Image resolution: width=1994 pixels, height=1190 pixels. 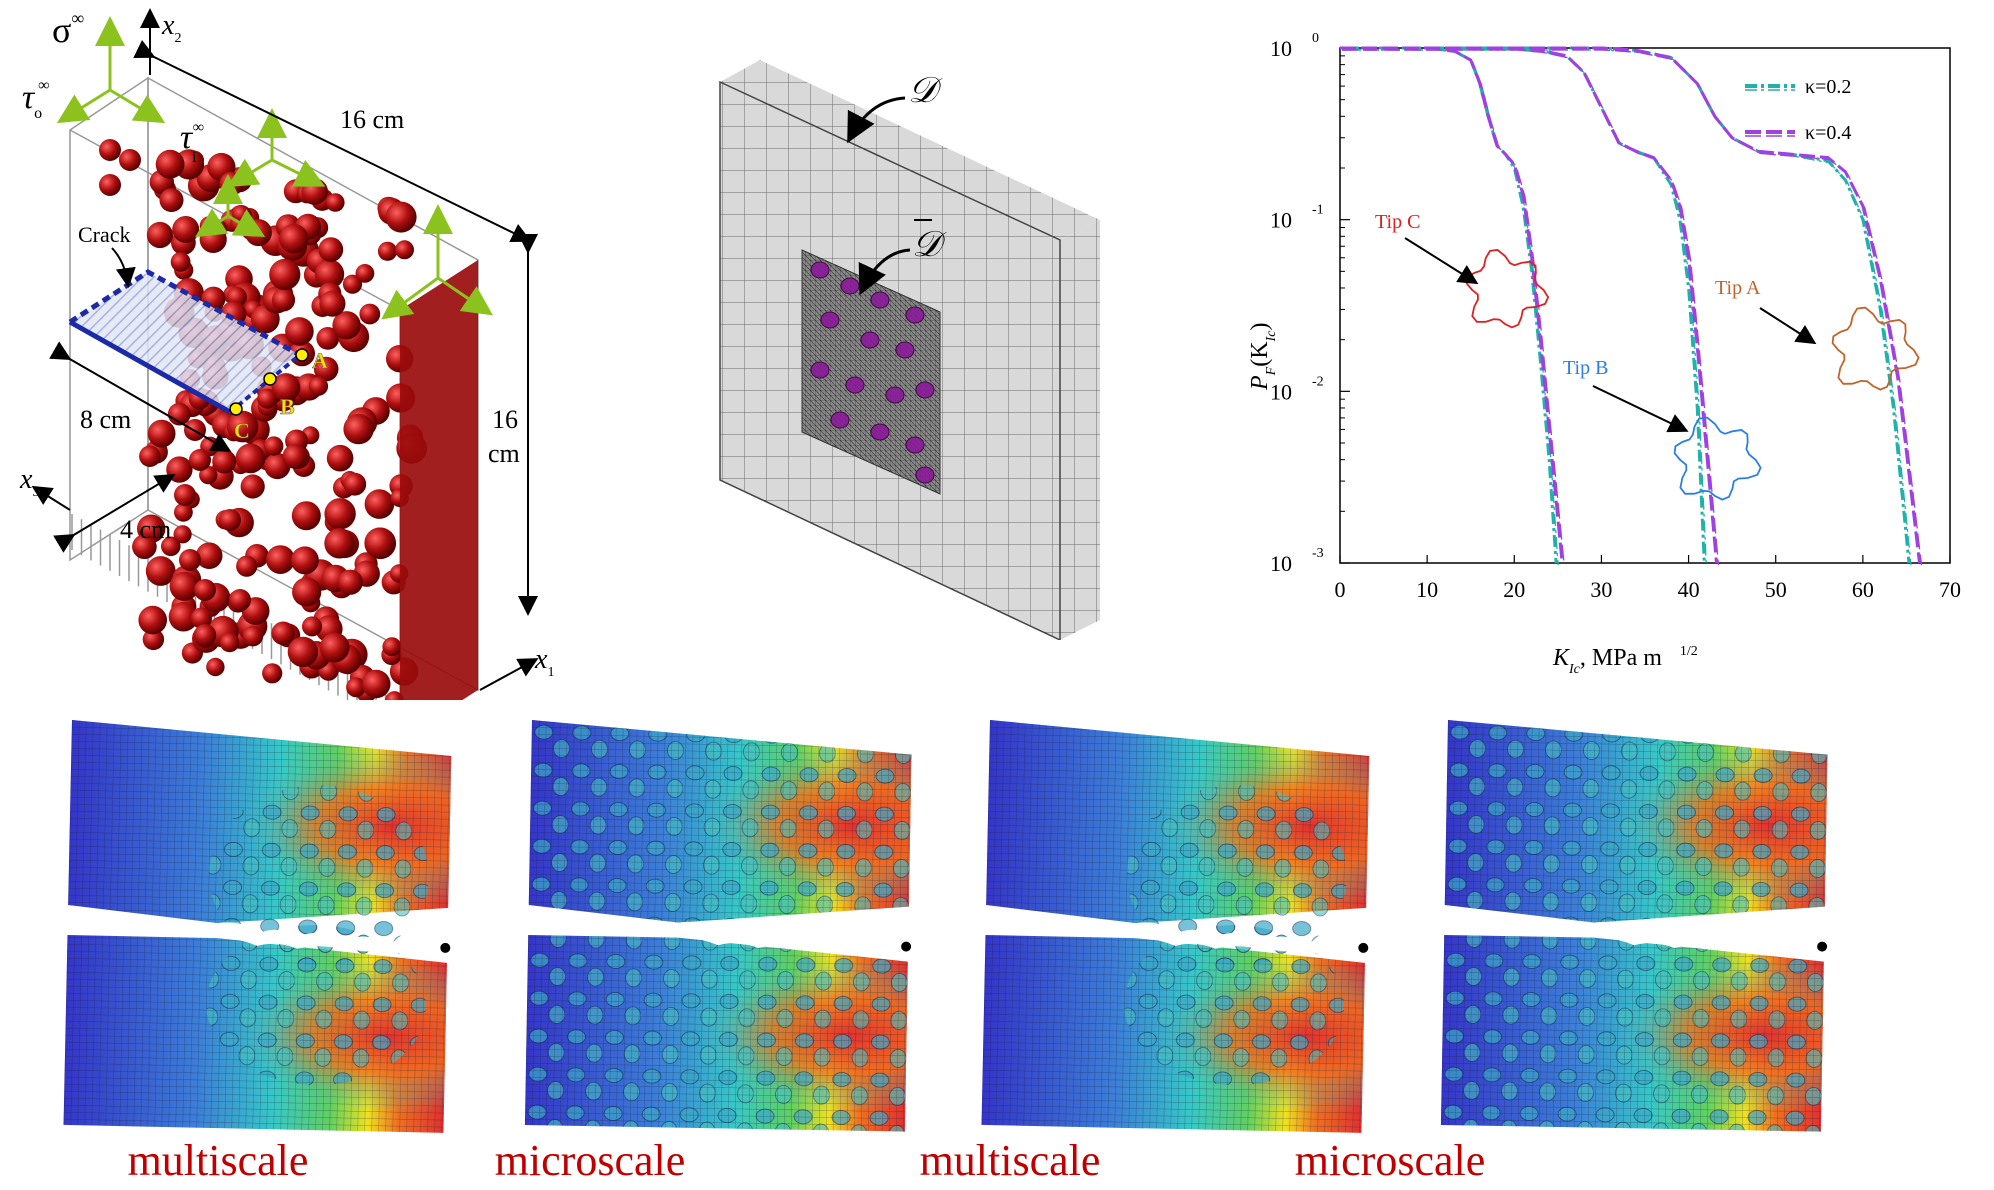 I want to click on x2-label: x2, so click(x=171, y=28).